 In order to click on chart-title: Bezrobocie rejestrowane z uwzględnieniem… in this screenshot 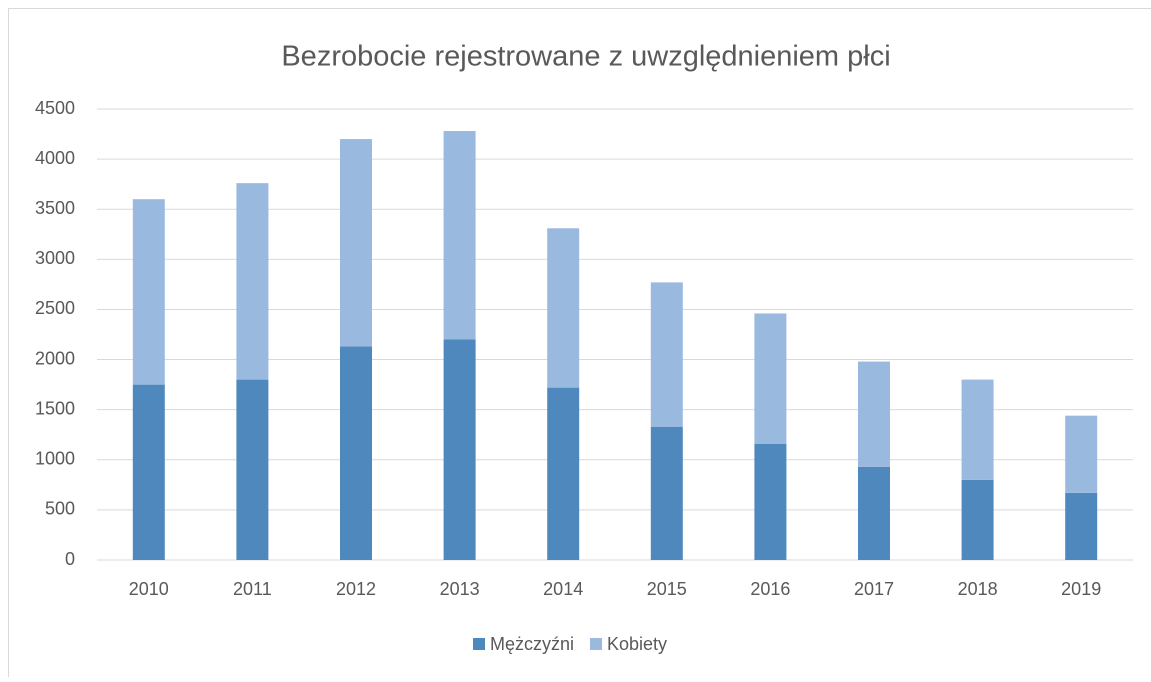, I will do `click(585, 57)`.